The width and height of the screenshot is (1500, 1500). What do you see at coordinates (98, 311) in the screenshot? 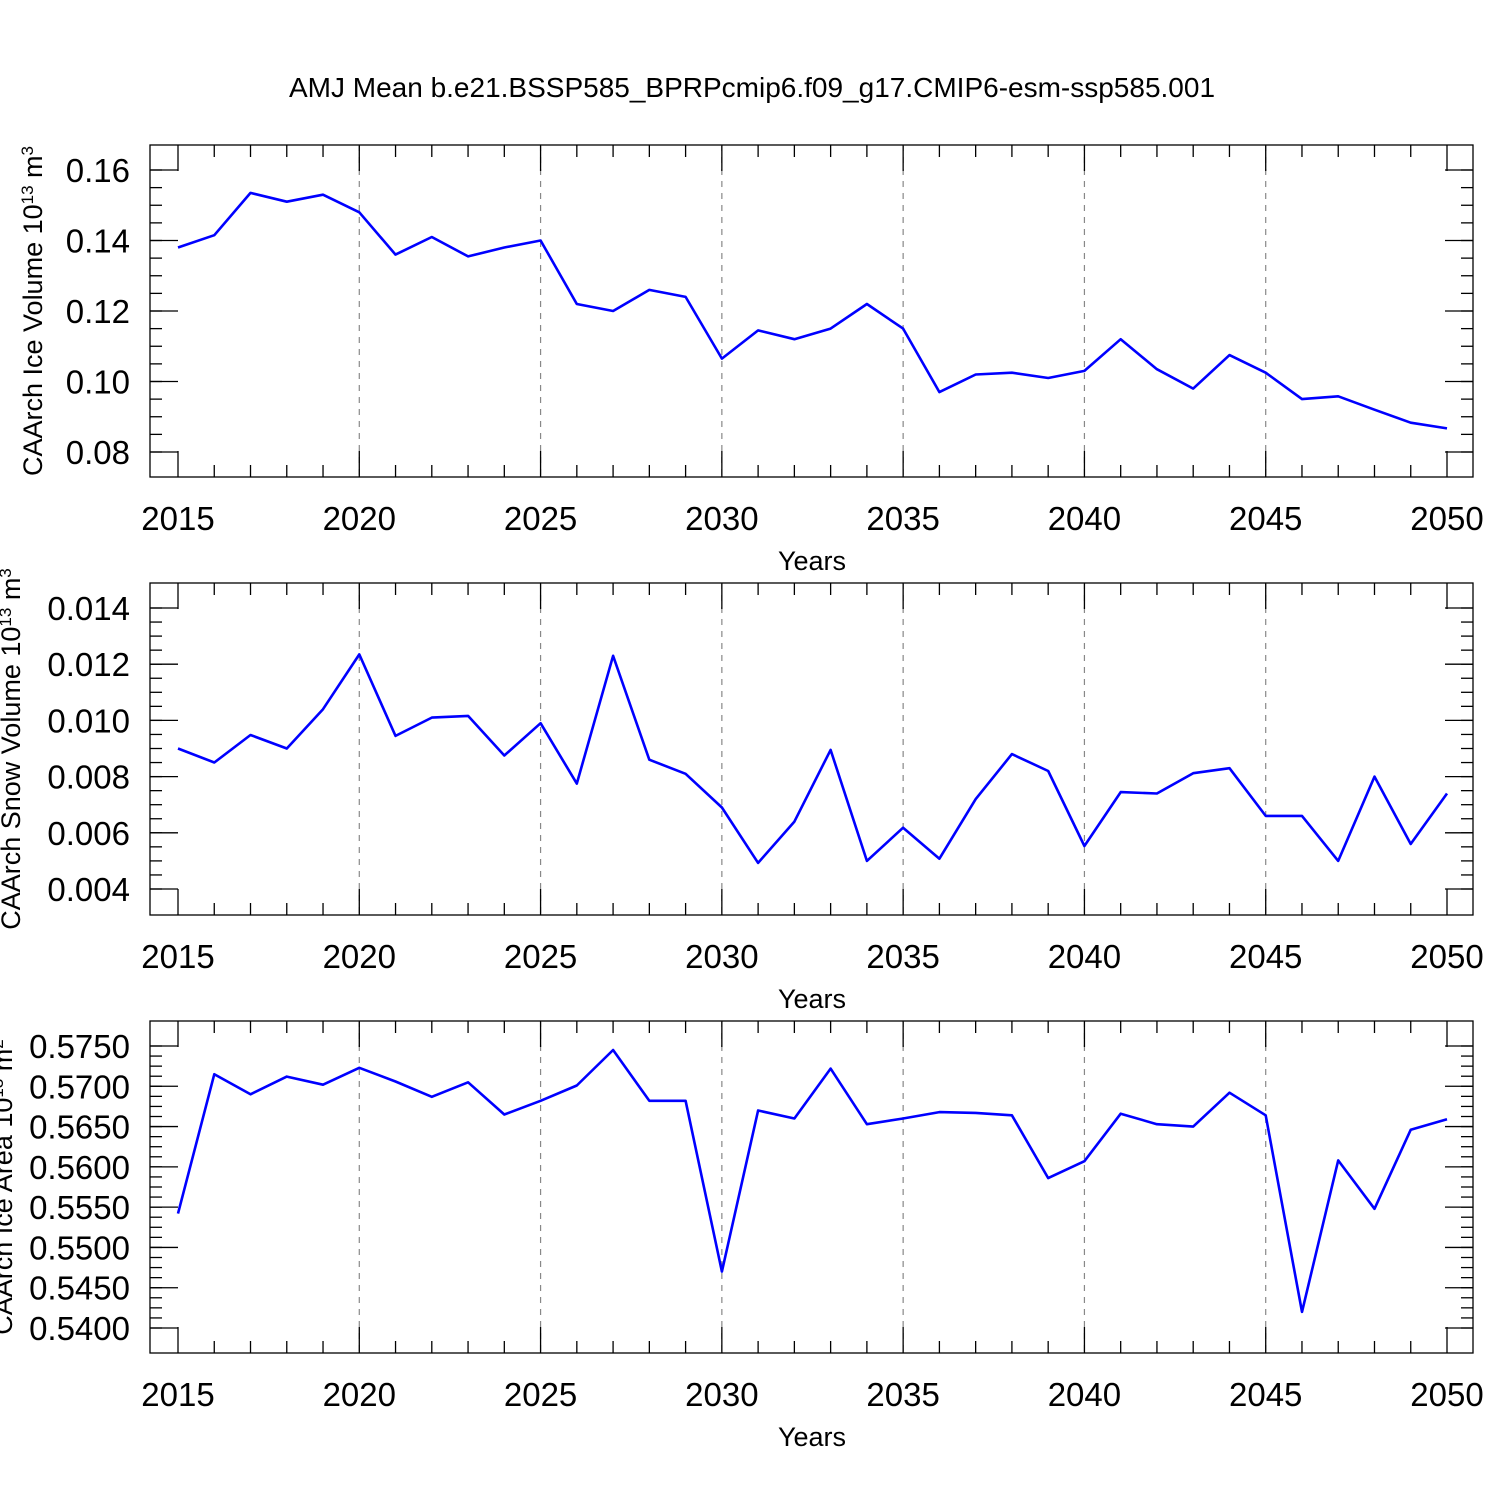
I see `y-tick-label: 0.12` at bounding box center [98, 311].